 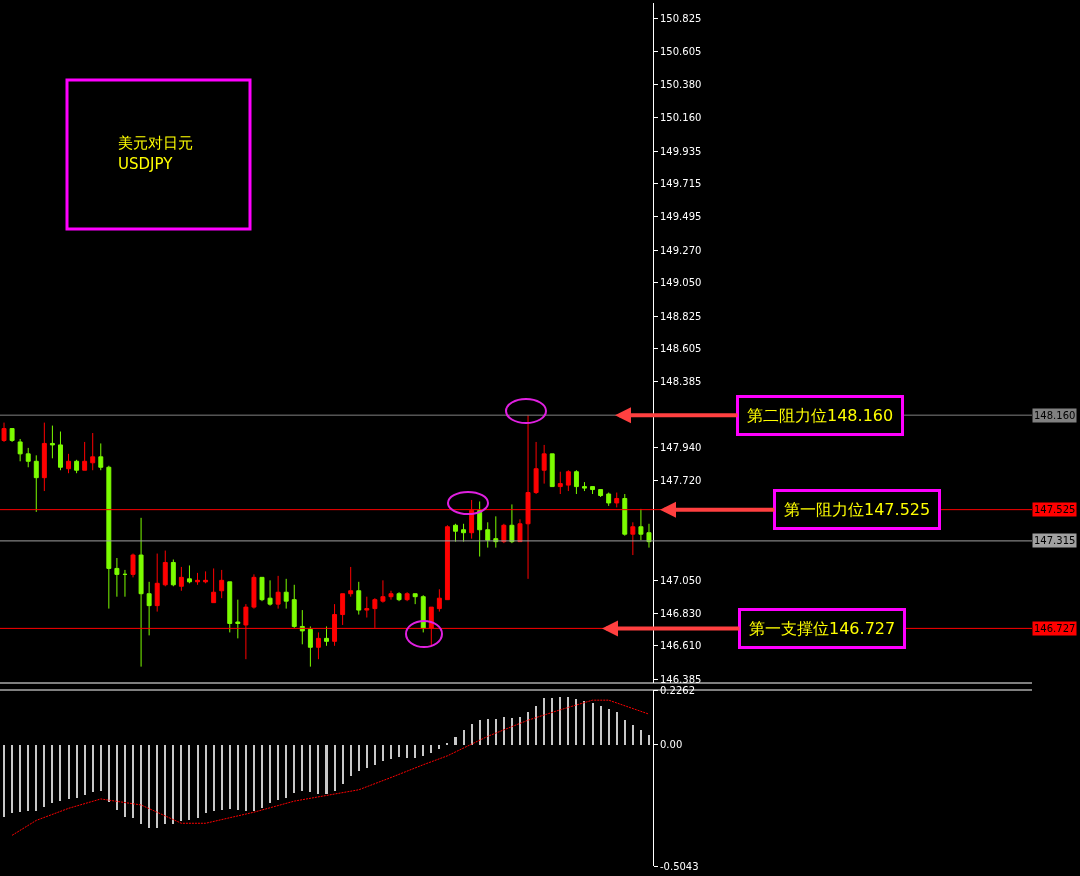 What do you see at coordinates (681, 481) in the screenshot?
I see `y-tick-label: 147.720` at bounding box center [681, 481].